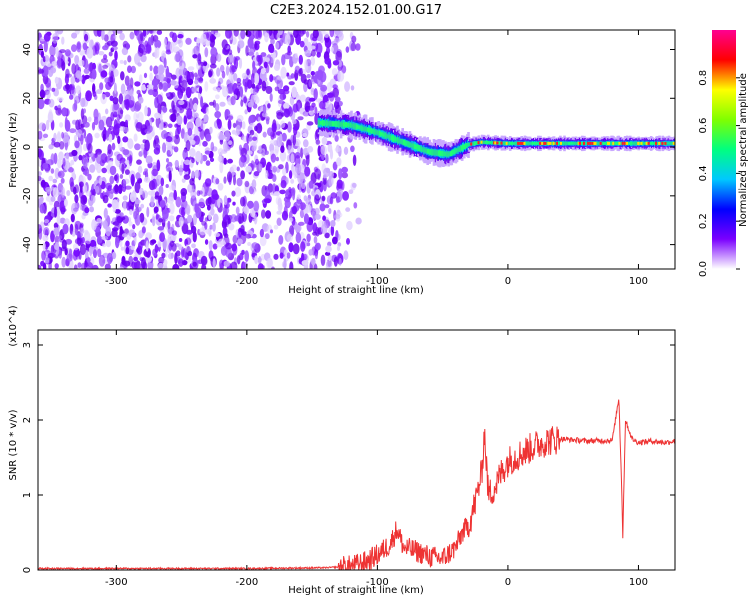 The image size is (750, 600). What do you see at coordinates (13, 150) in the screenshot?
I see `heatmap-y-axis-label: Frequency (Hz)` at bounding box center [13, 150].